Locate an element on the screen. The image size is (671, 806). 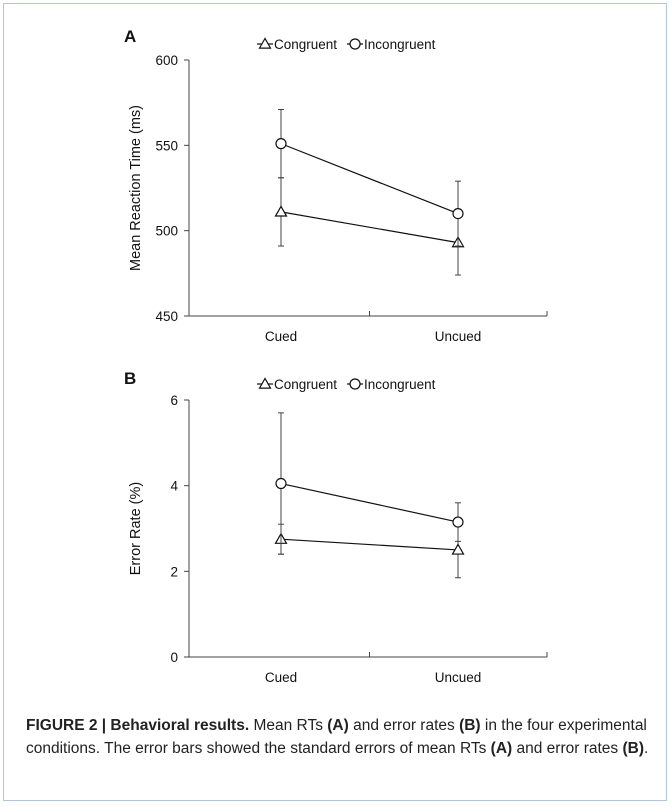
caption-figure-label: FIGURE 2 | Behavioral results. is located at coordinates (138, 725).